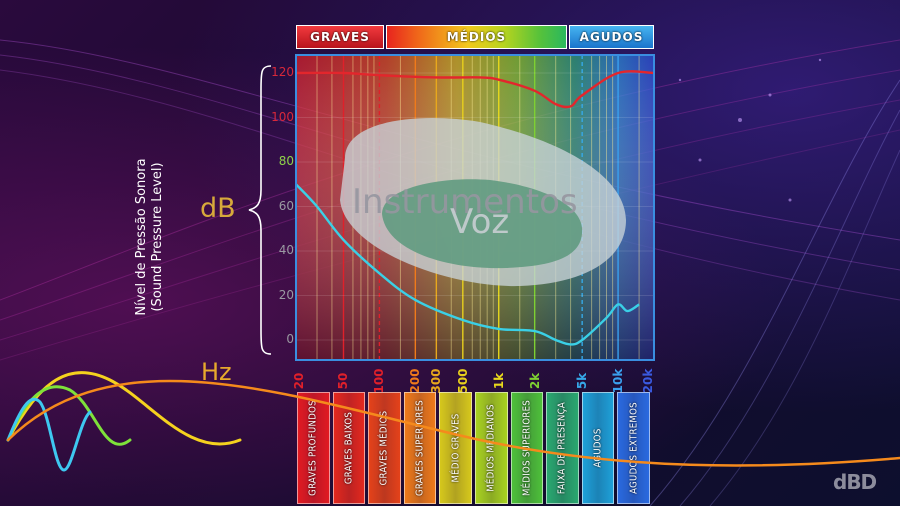  What do you see at coordinates (491, 448) in the screenshot?
I see `sub-band: MÉDIOS MEDIANOS` at bounding box center [491, 448].